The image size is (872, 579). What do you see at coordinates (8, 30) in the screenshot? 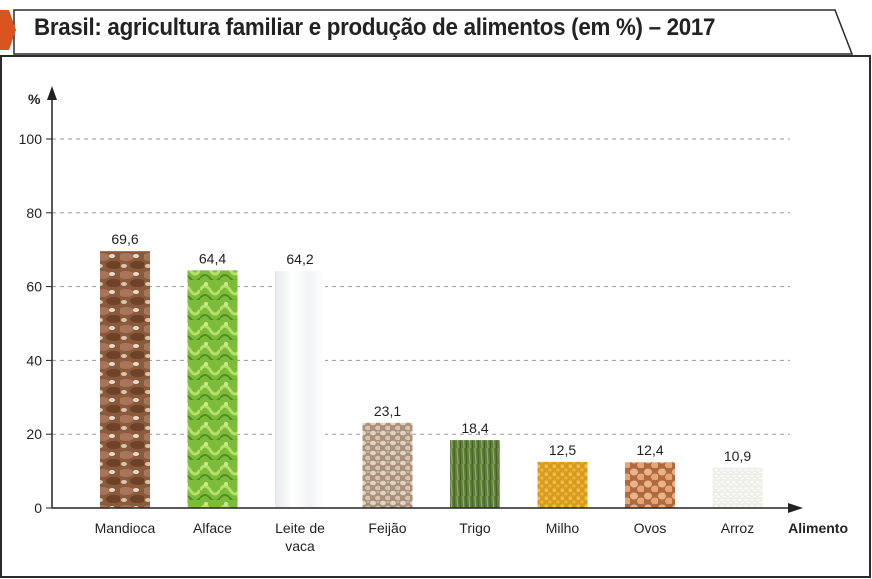
I see `title-accent-marker` at bounding box center [8, 30].